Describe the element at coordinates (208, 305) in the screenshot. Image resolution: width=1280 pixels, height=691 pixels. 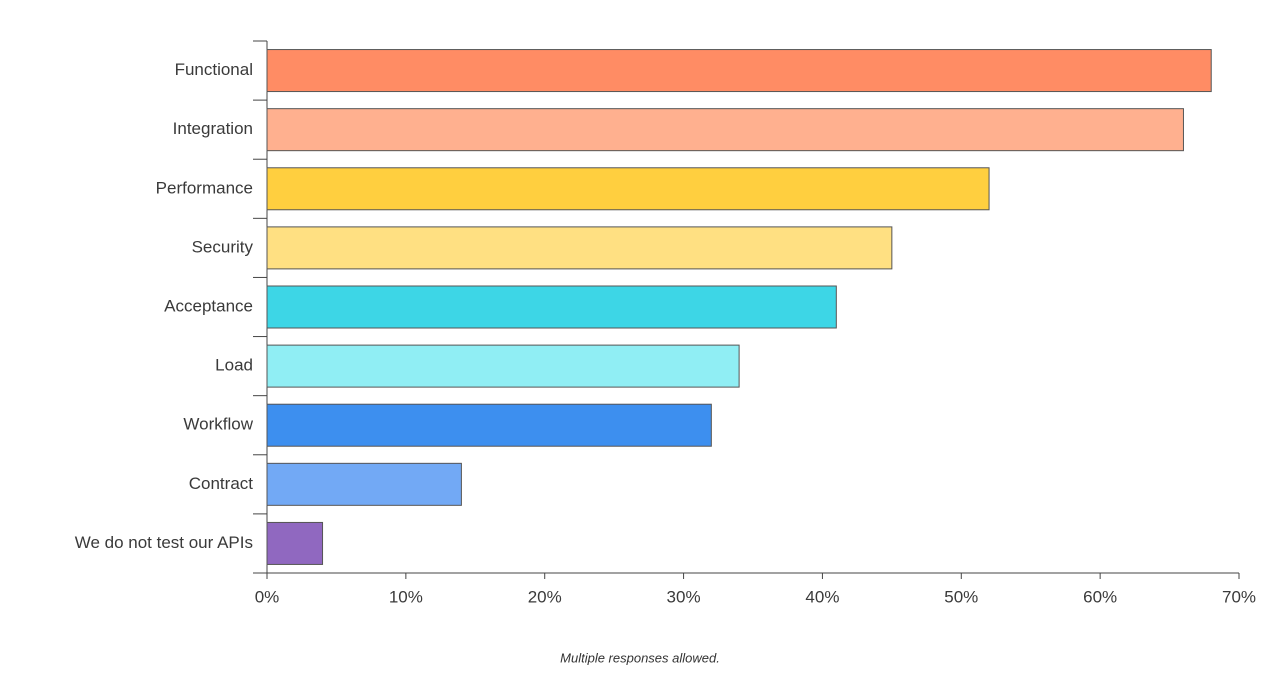
I see `y-tick-label: Acceptance` at that location.